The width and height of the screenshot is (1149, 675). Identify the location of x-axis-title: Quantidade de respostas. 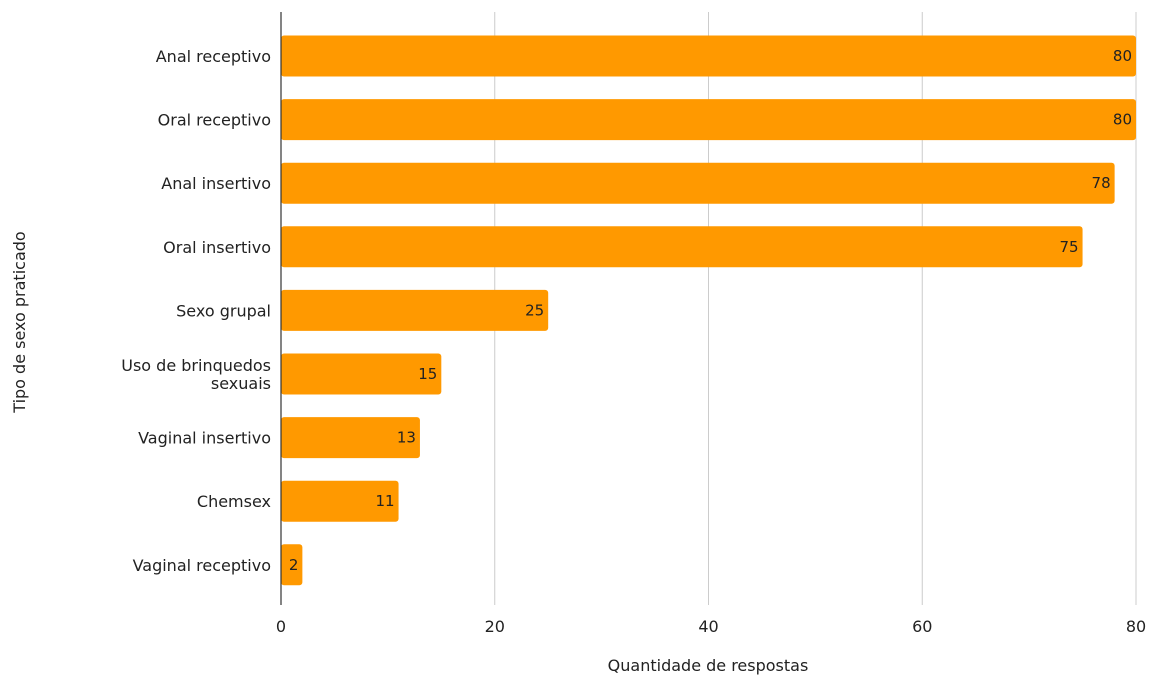
(708, 665).